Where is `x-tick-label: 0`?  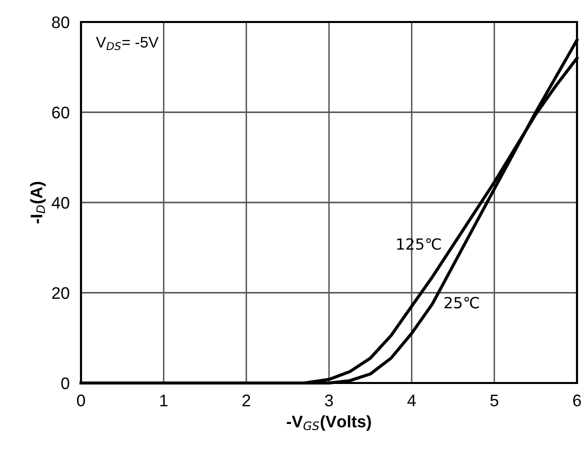 x-tick-label: 0 is located at coordinates (81, 400).